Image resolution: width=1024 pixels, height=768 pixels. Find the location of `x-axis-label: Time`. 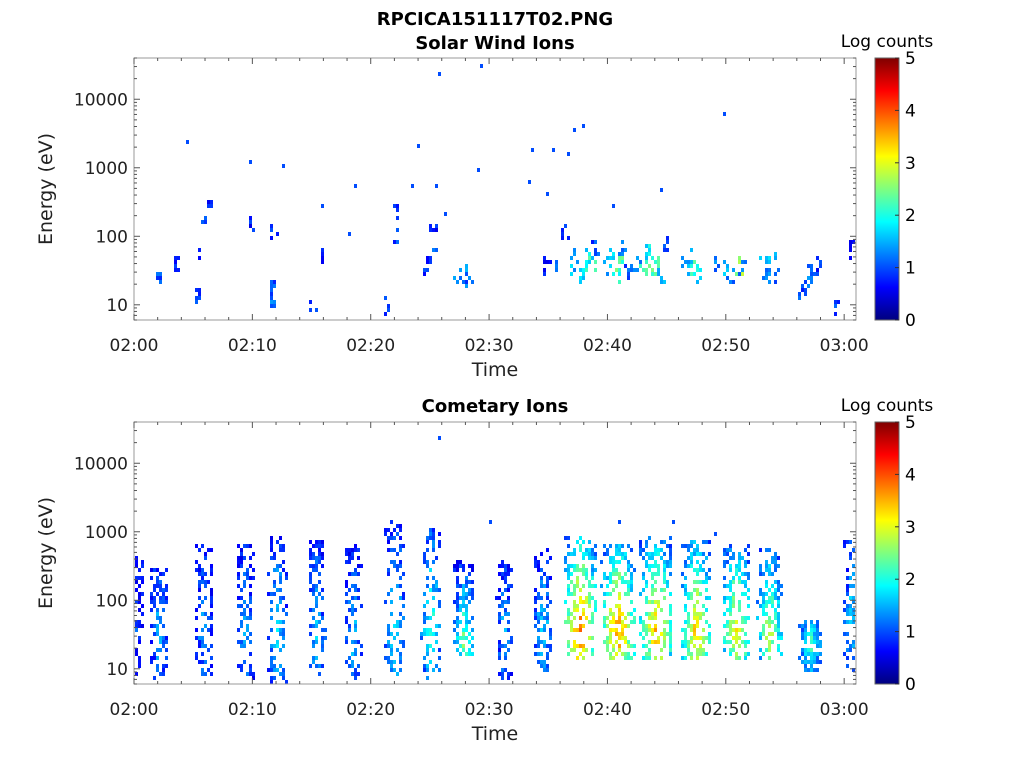

x-axis-label: Time is located at coordinates (495, 370).